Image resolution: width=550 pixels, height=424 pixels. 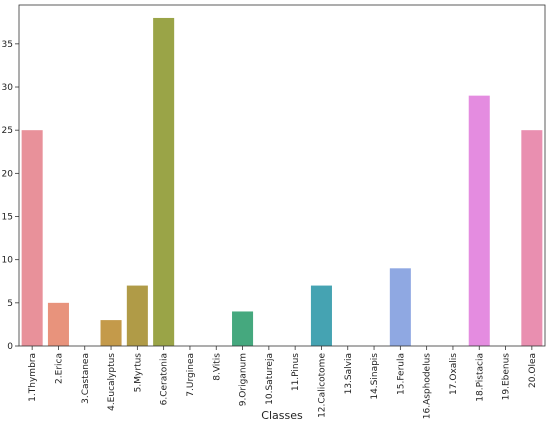 What do you see at coordinates (532, 238) in the screenshot?
I see `bar-olea` at bounding box center [532, 238].